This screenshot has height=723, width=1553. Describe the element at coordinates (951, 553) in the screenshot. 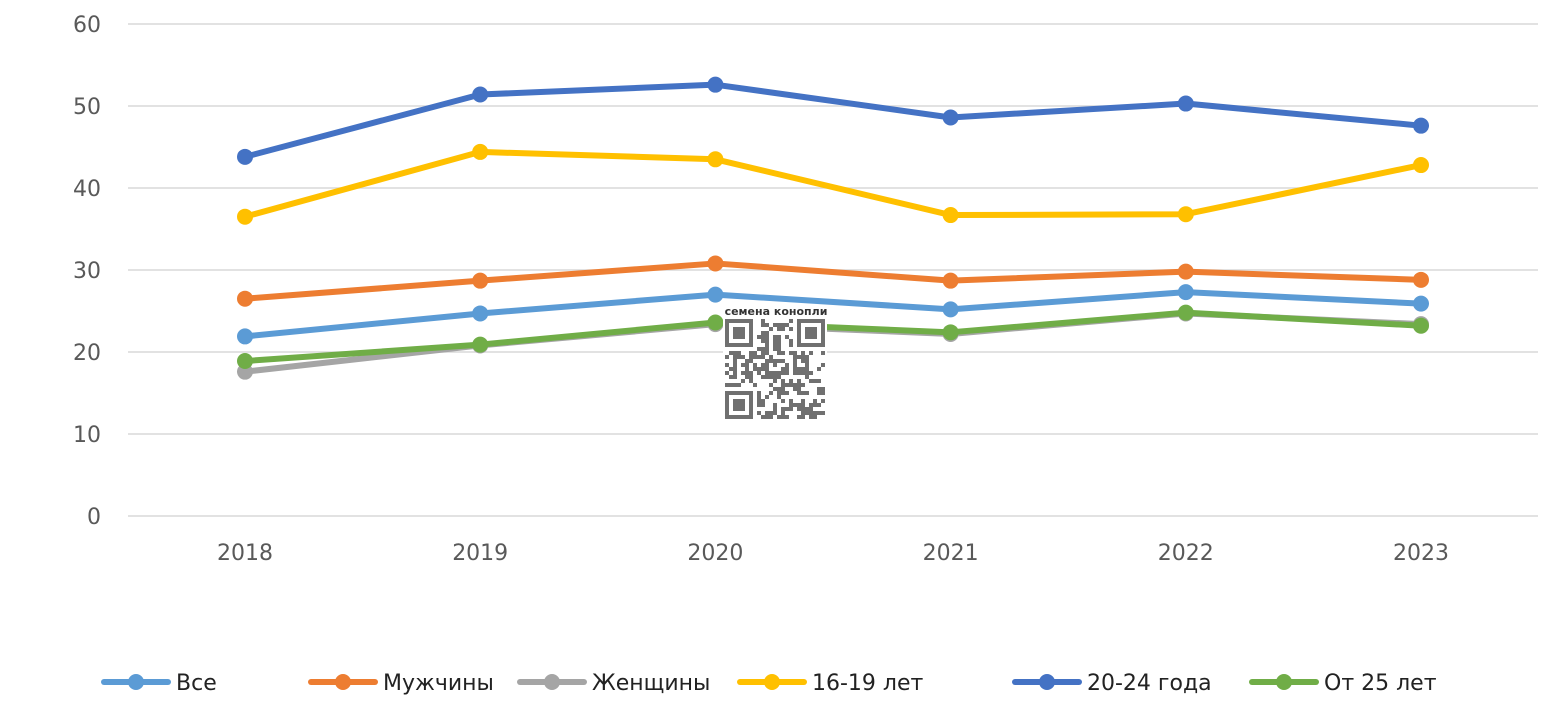

I see `x-tick-label: 2021` at that location.